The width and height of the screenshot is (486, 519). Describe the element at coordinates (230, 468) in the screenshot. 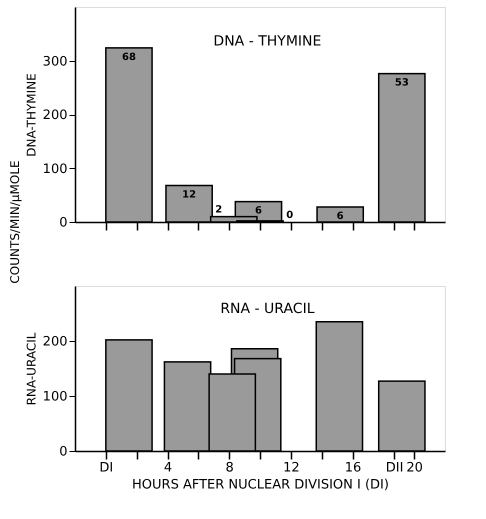

I see `x-tick-label: 8` at that location.